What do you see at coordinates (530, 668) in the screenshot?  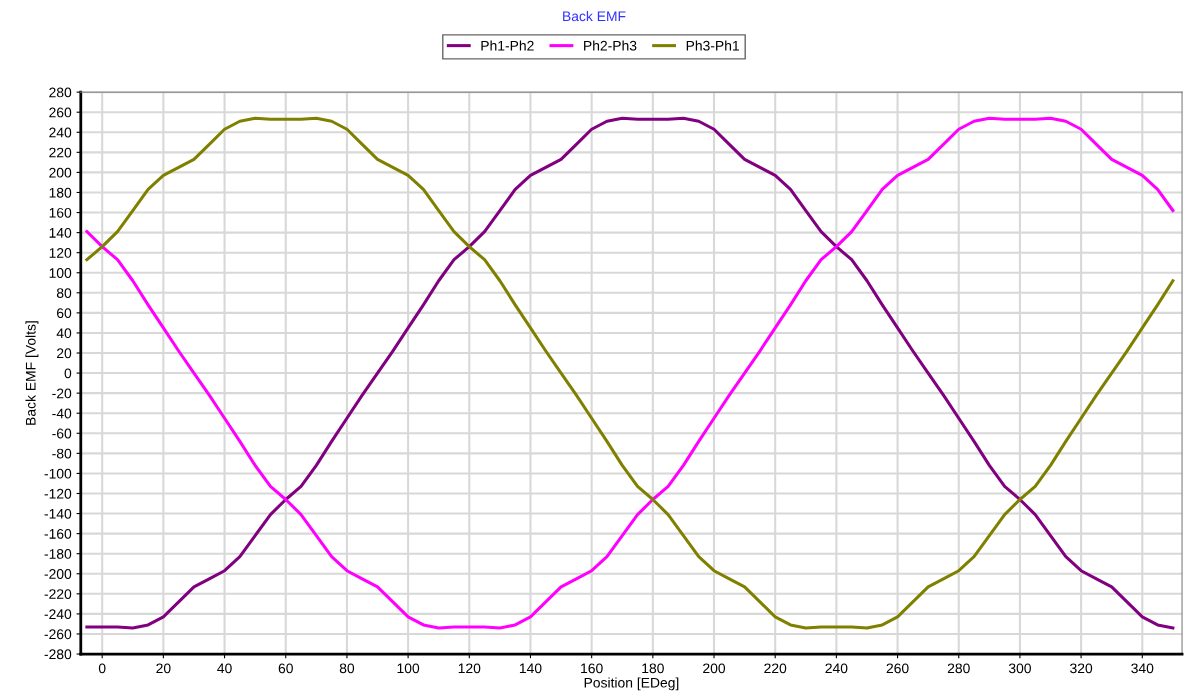 I see `x-tick-label: 140` at bounding box center [530, 668].